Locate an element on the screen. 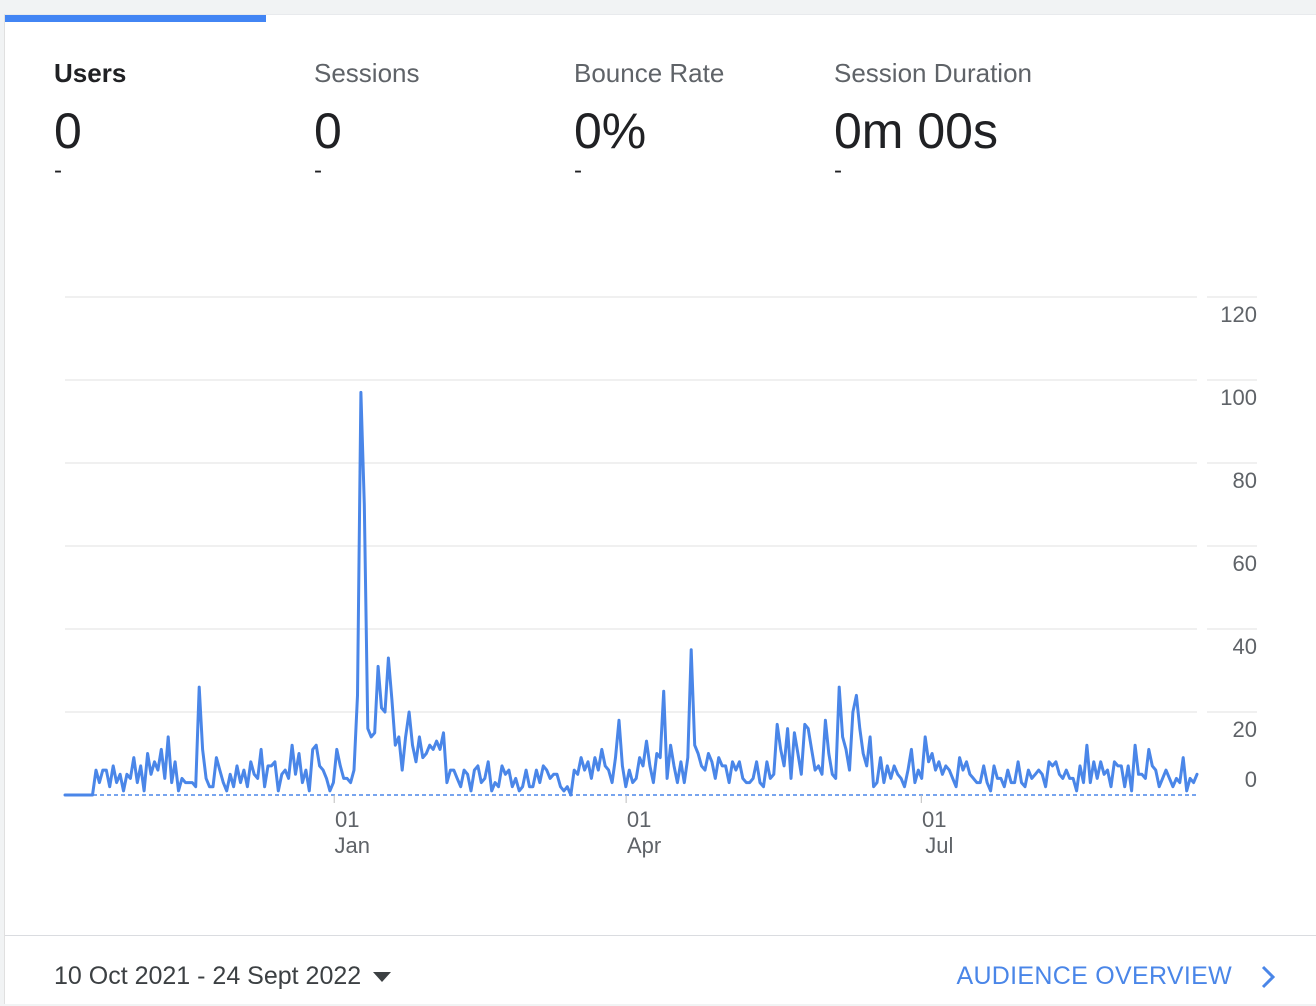 Image resolution: width=1316 pixels, height=1006 pixels. y-tick-label: 20 is located at coordinates (1245, 729).